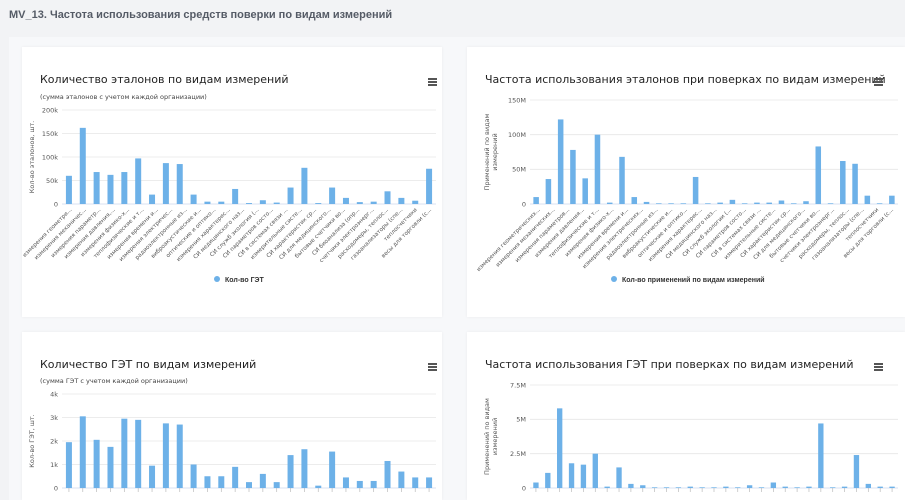 This screenshot has width=905, height=500. I want to click on legend-item: Кол-во применений по видам измерений, so click(688, 280).